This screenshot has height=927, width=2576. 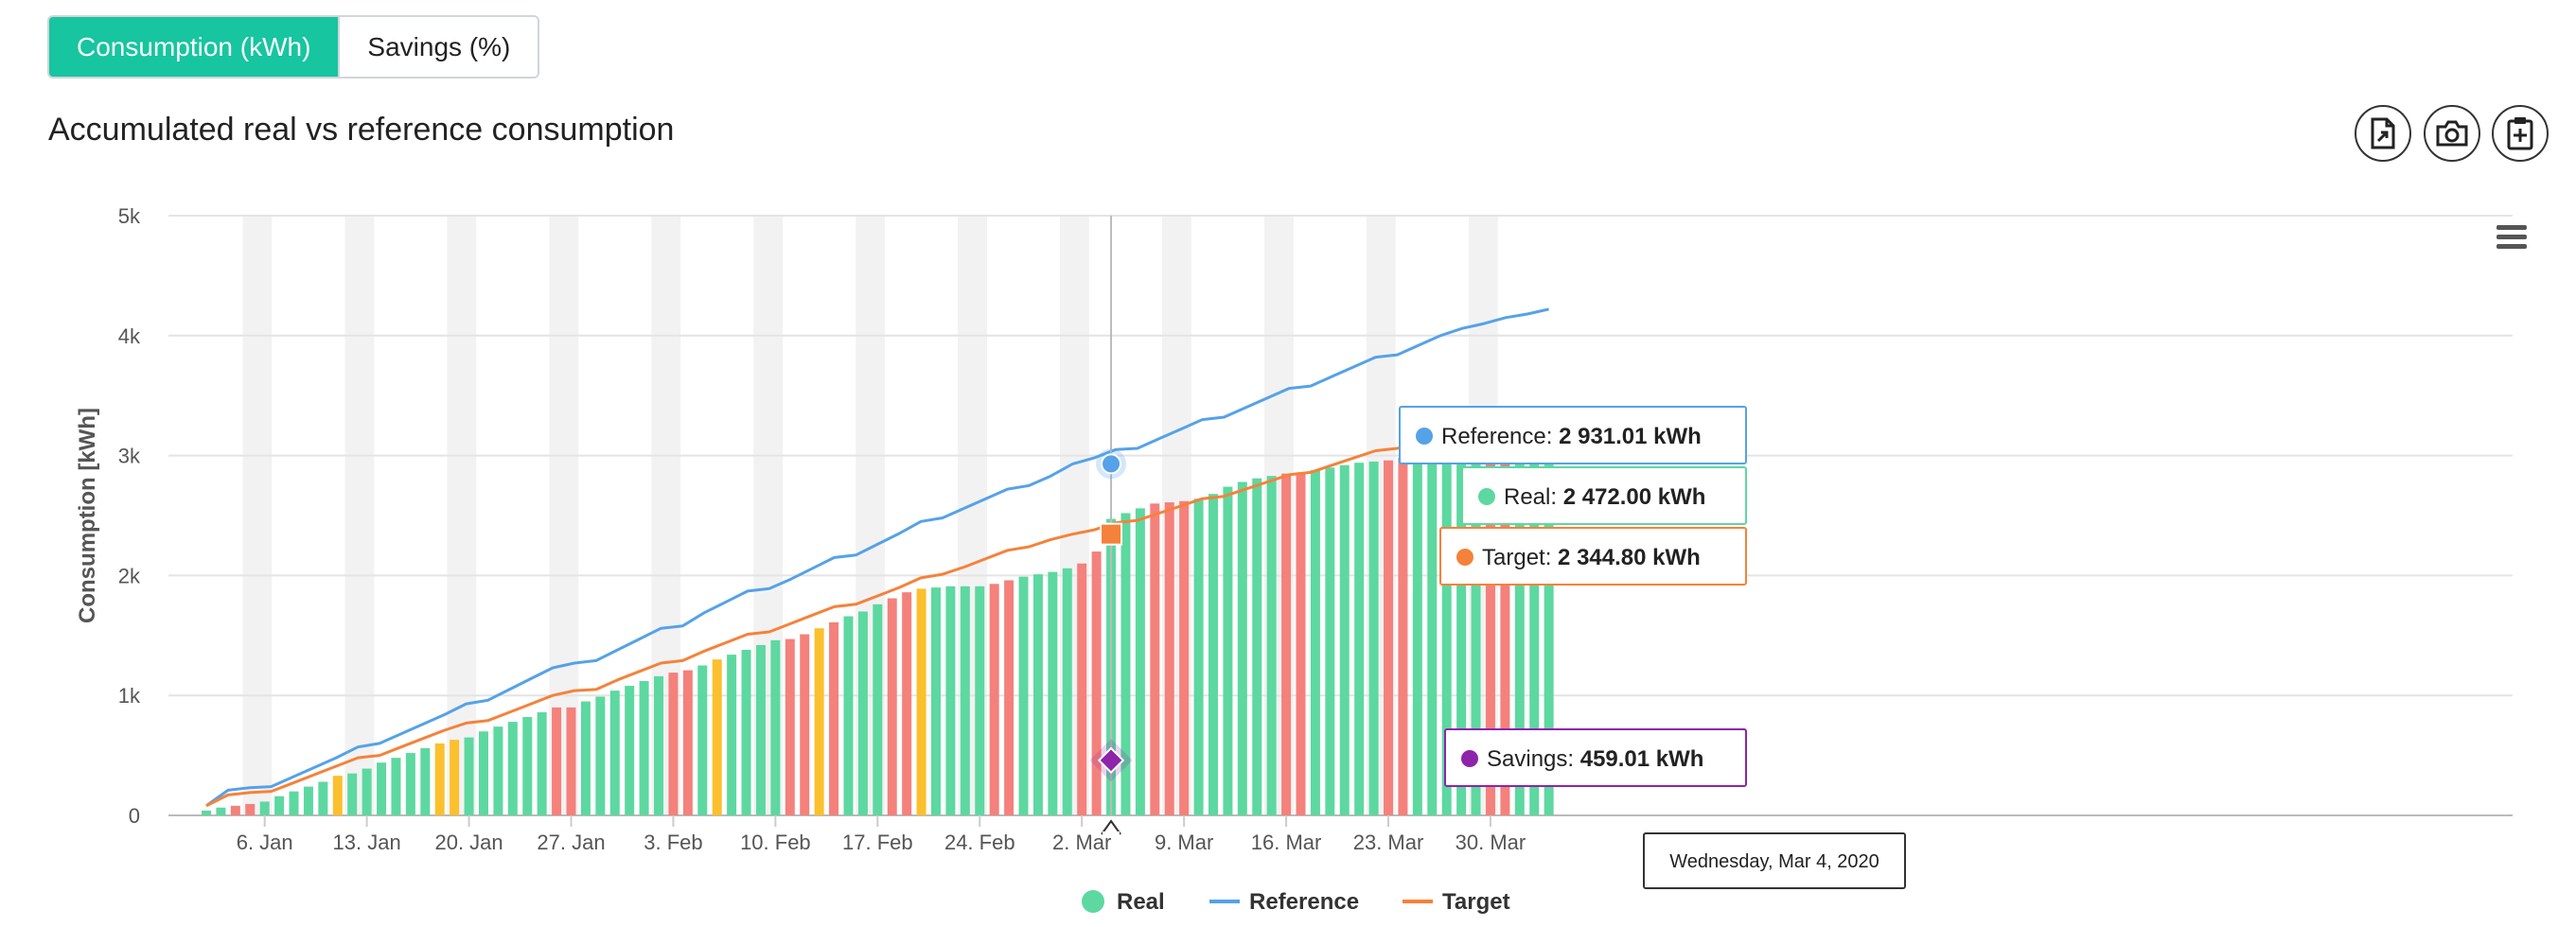 What do you see at coordinates (1634, 497) in the screenshot?
I see `real-tooltip-value: 2 472.00 kWh` at bounding box center [1634, 497].